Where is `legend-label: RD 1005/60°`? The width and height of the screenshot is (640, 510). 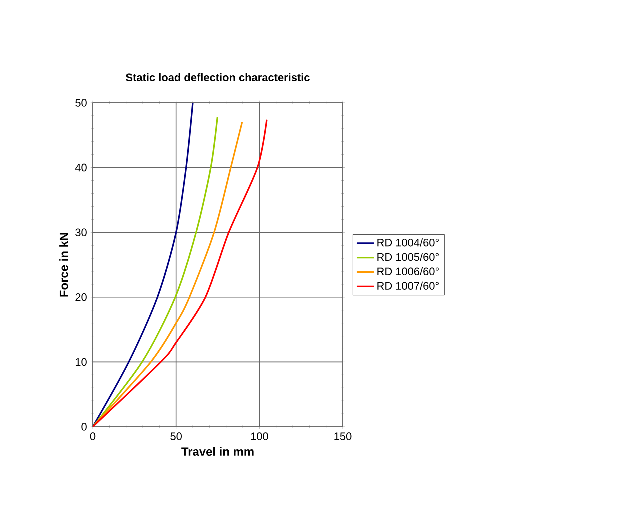
legend-label: RD 1005/60° is located at coordinates (408, 257).